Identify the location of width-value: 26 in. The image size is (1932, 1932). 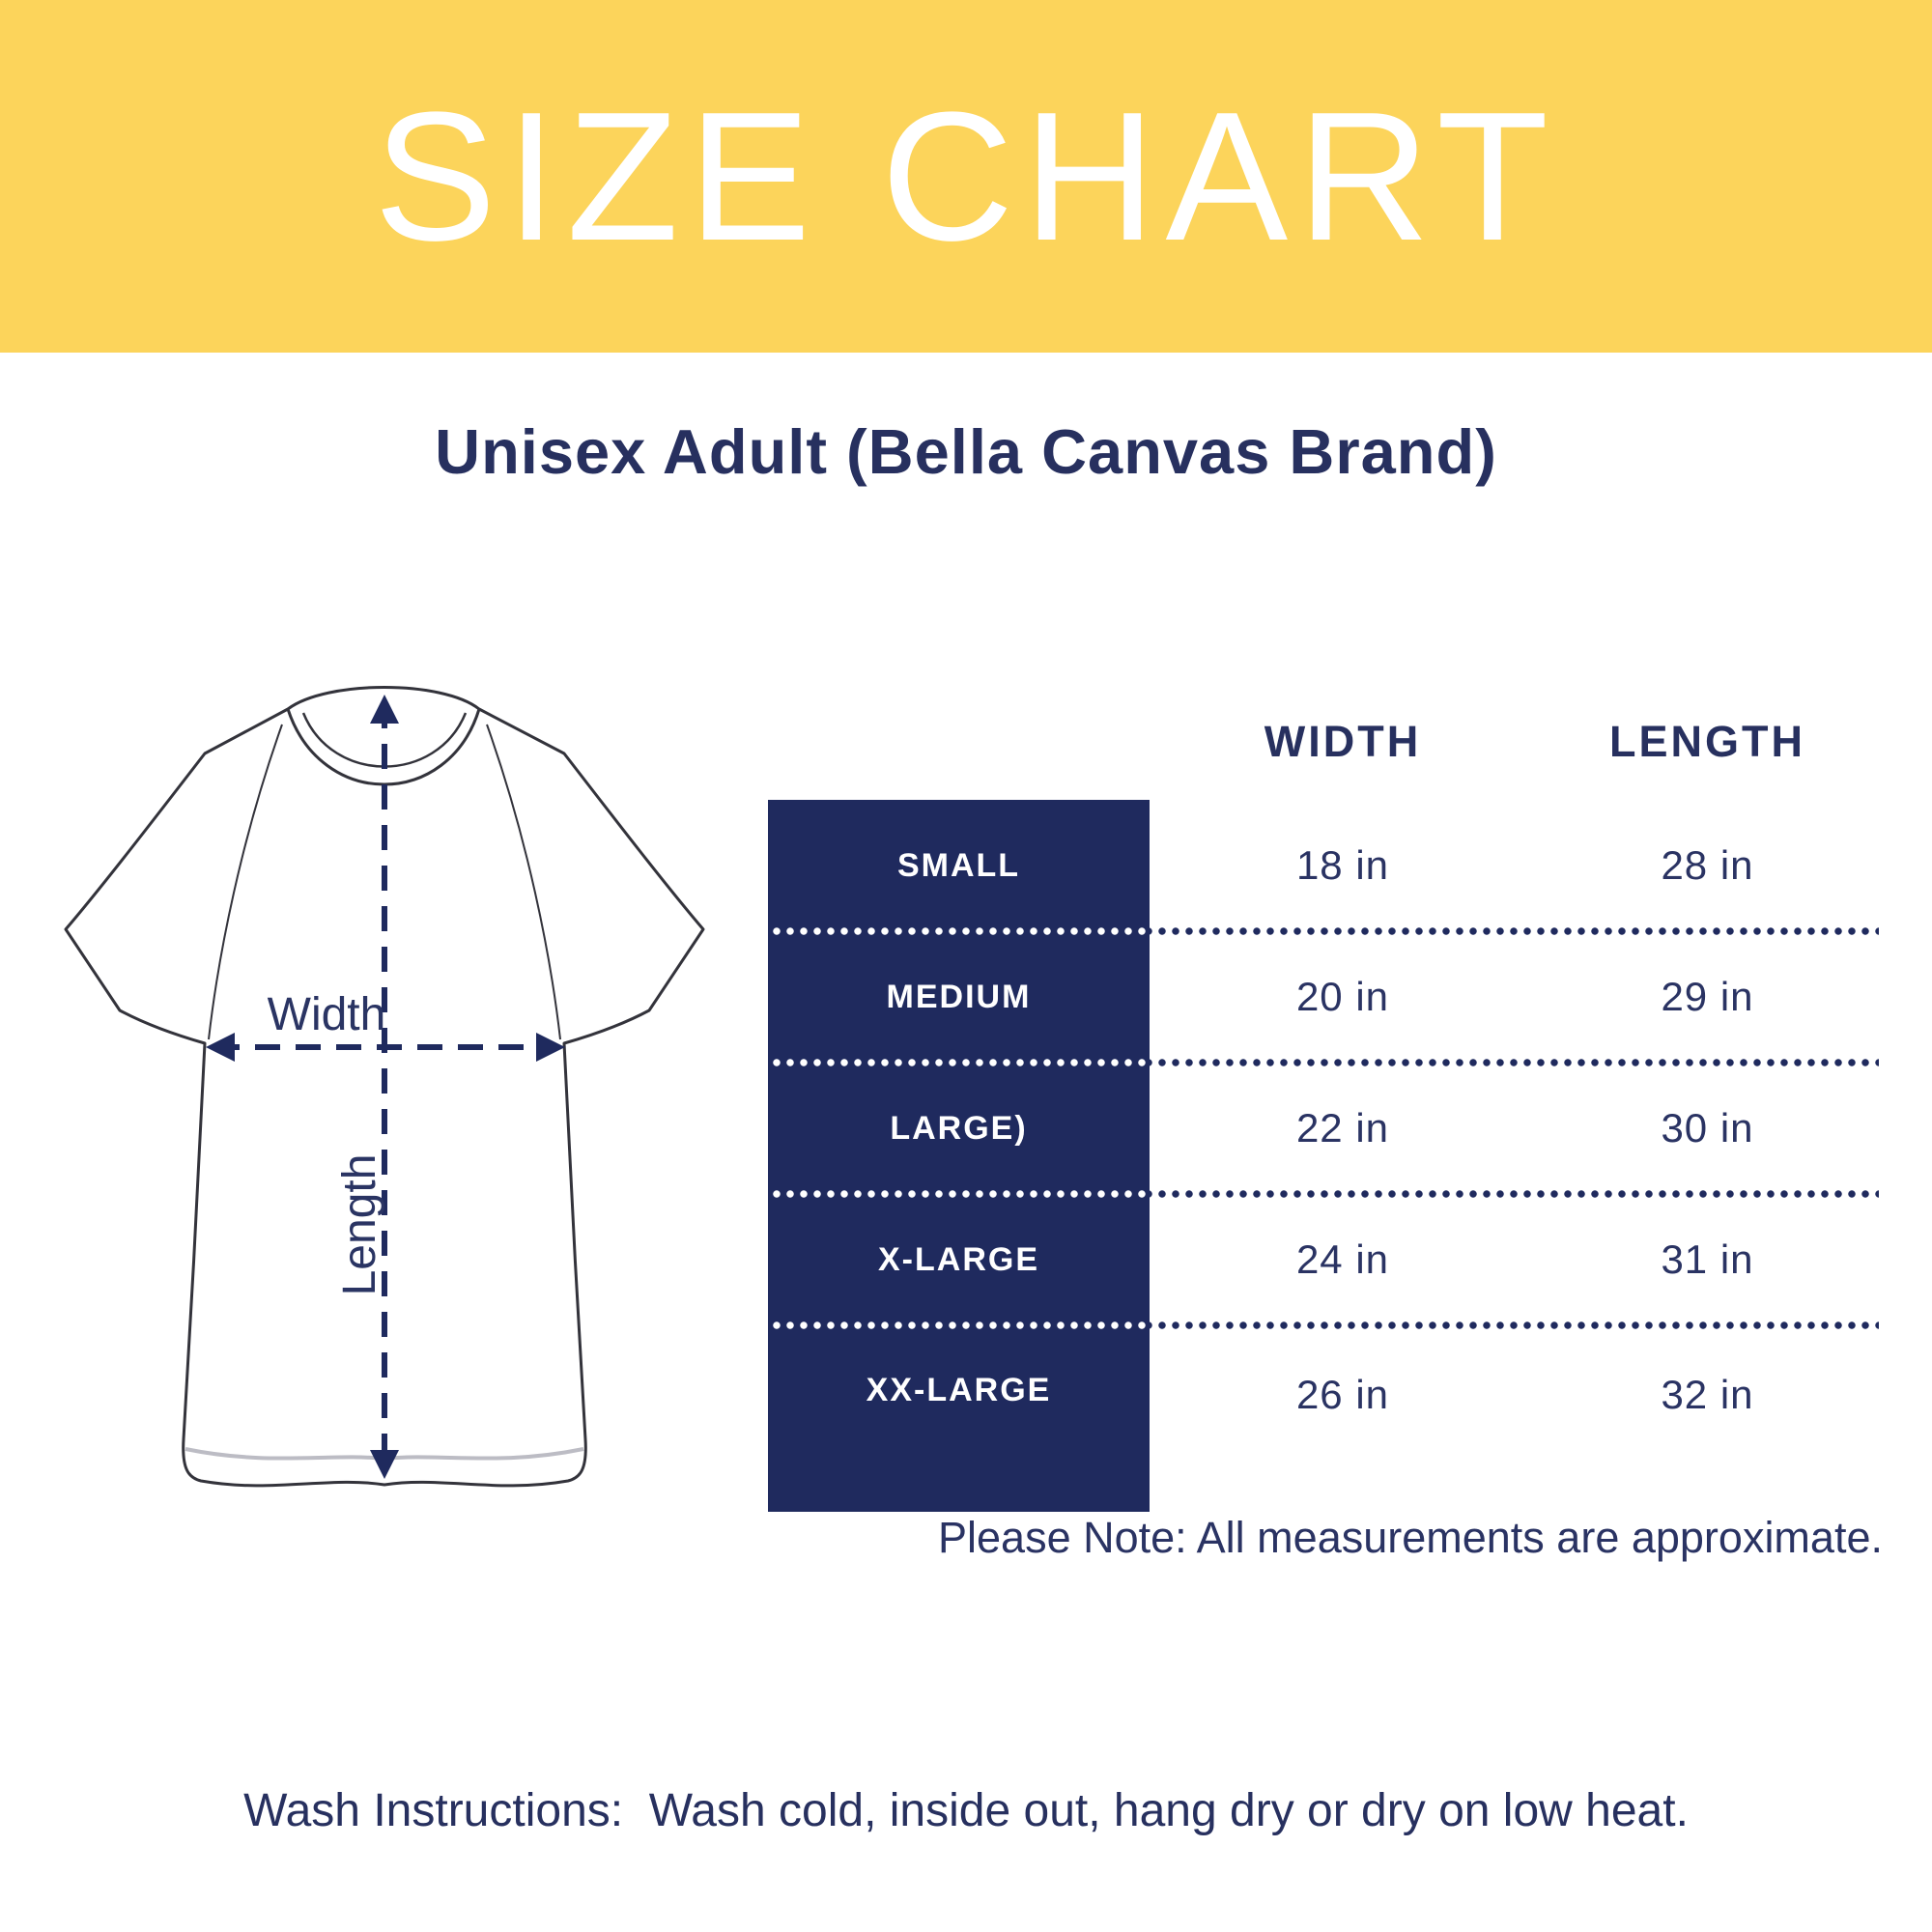
(1342, 1394).